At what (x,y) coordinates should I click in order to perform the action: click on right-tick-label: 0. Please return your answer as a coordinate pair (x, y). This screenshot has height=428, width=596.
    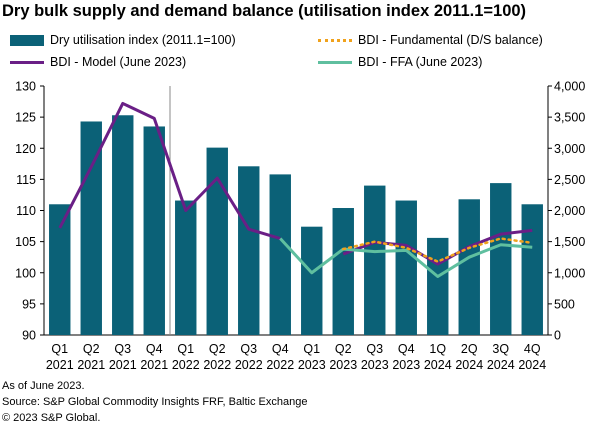
    Looking at the image, I should click on (557, 336).